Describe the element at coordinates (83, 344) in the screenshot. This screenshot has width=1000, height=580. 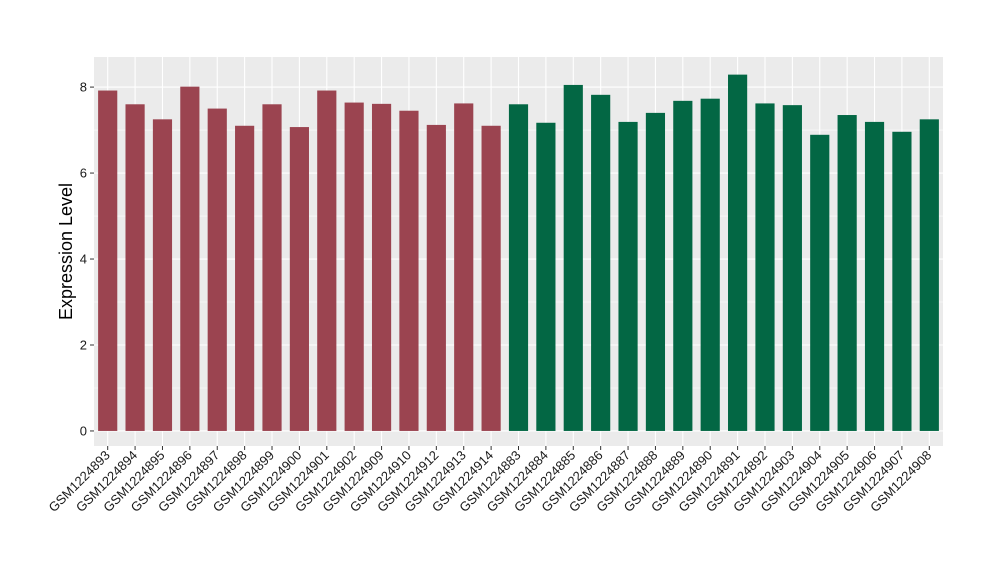
I see `y-tick-label: 2` at that location.